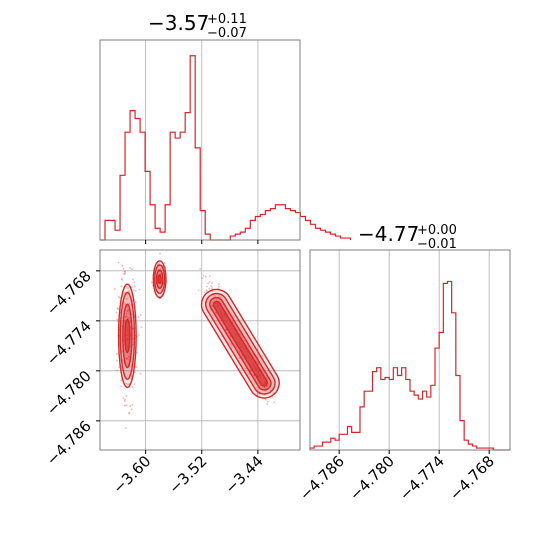  I want to click on y-marginal-frame, so click(410, 350).